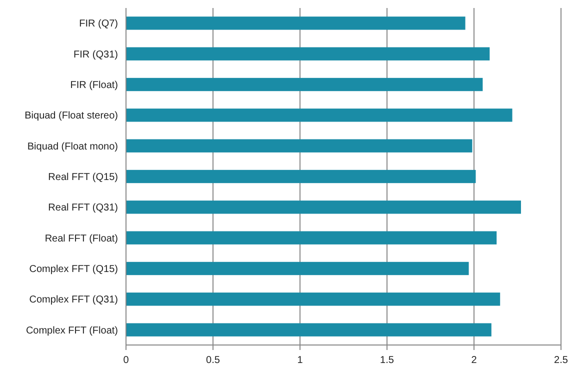 The width and height of the screenshot is (585, 375). Describe the element at coordinates (94, 86) in the screenshot. I see `y-tick-label: FIR (Float)` at that location.